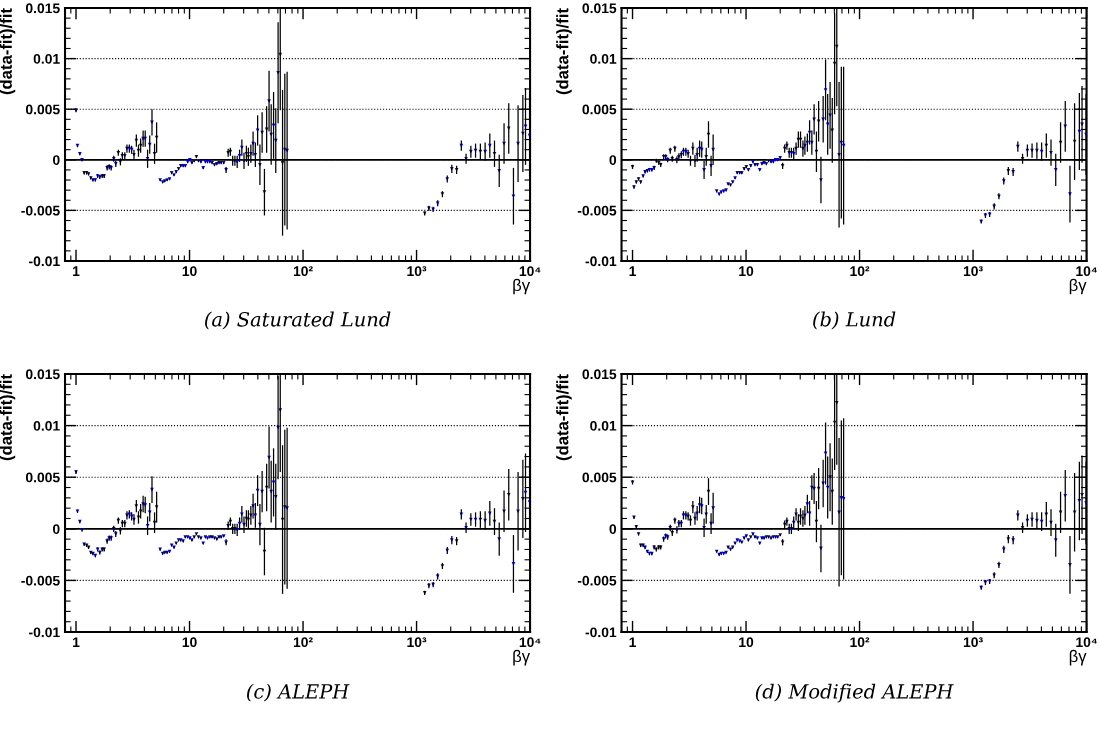  Describe the element at coordinates (298, 320) in the screenshot. I see `text: (a) Saturated Lund` at that location.